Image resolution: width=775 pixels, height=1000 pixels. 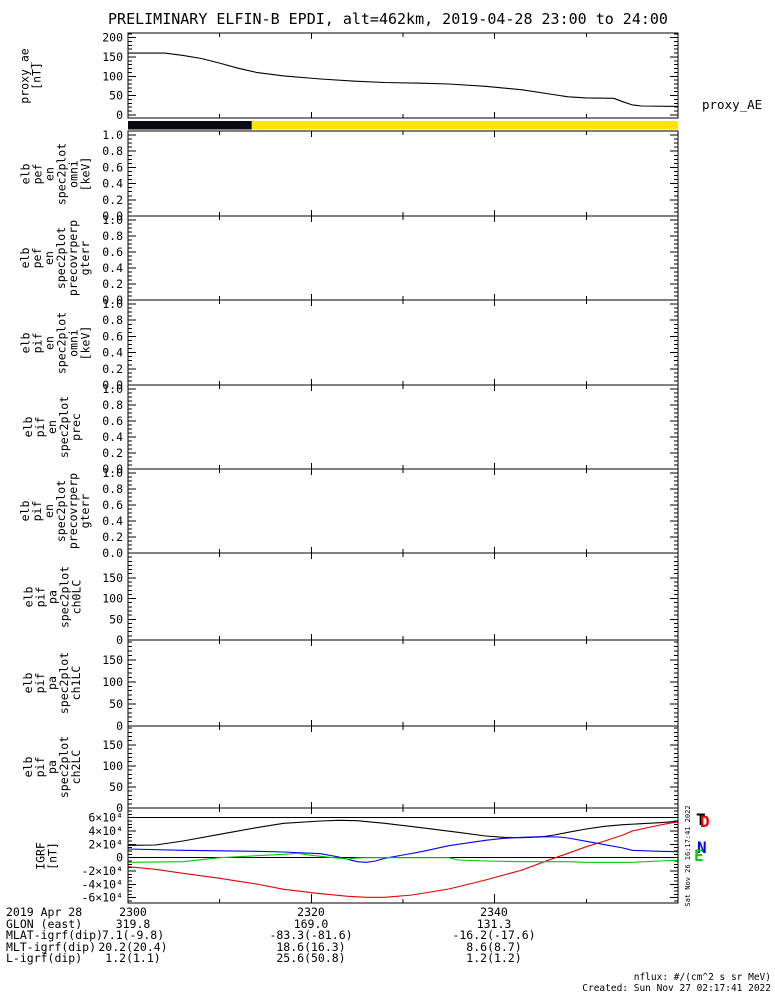 What do you see at coordinates (688, 856) in the screenshot?
I see `creation-watermark-vertical: Sat Nov 26 16:17:41 2022` at bounding box center [688, 856].